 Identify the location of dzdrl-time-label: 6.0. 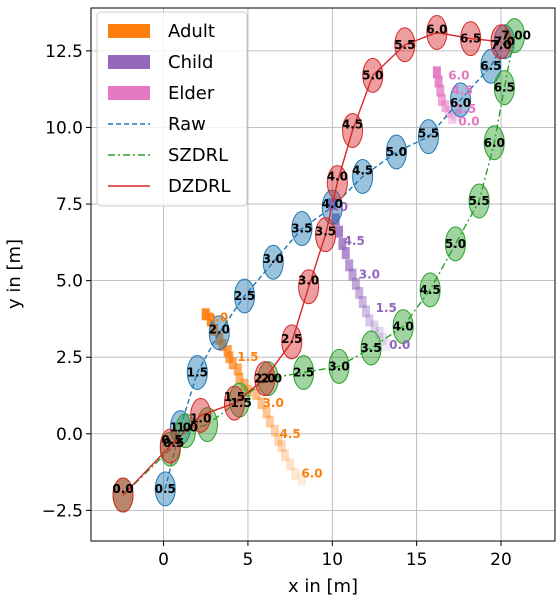
(436, 29).